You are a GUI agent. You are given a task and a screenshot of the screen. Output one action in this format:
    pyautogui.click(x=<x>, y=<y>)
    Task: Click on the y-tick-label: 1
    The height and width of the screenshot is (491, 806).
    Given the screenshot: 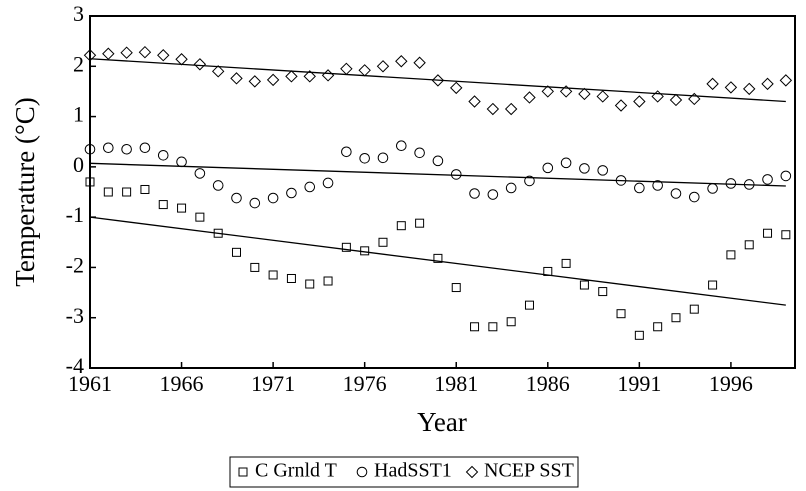 What is the action you would take?
    pyautogui.click(x=78, y=114)
    